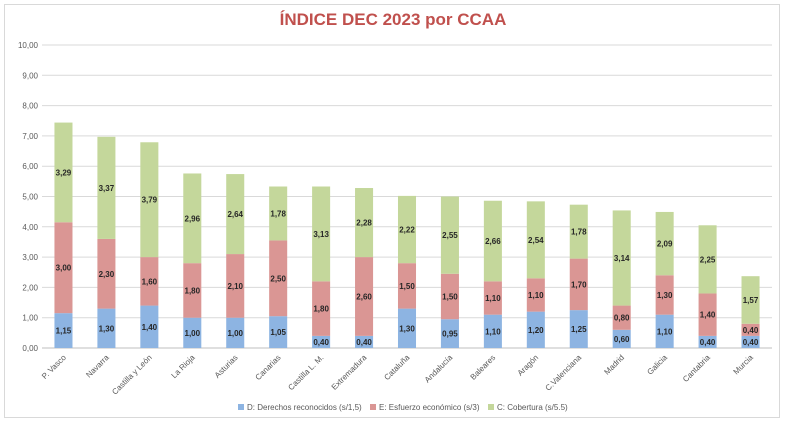 This screenshot has height=422, width=786. I want to click on data-label: 2,64, so click(235, 214).